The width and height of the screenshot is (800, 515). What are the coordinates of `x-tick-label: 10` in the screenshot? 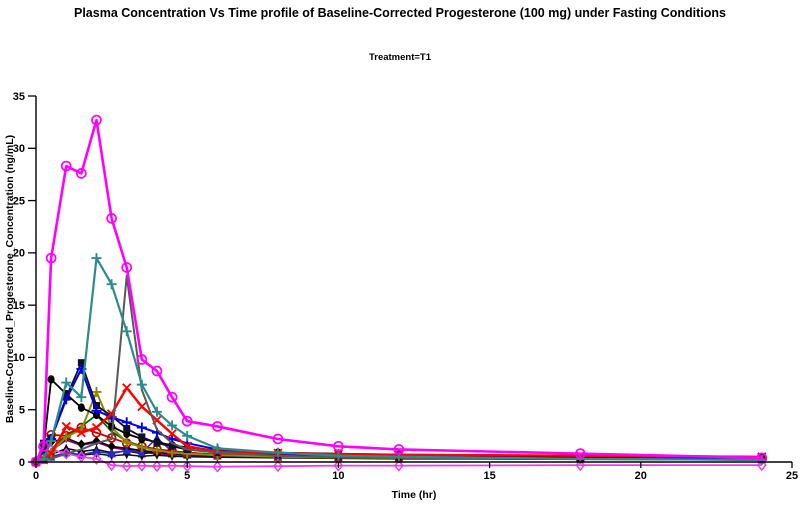 It's located at (338, 476).